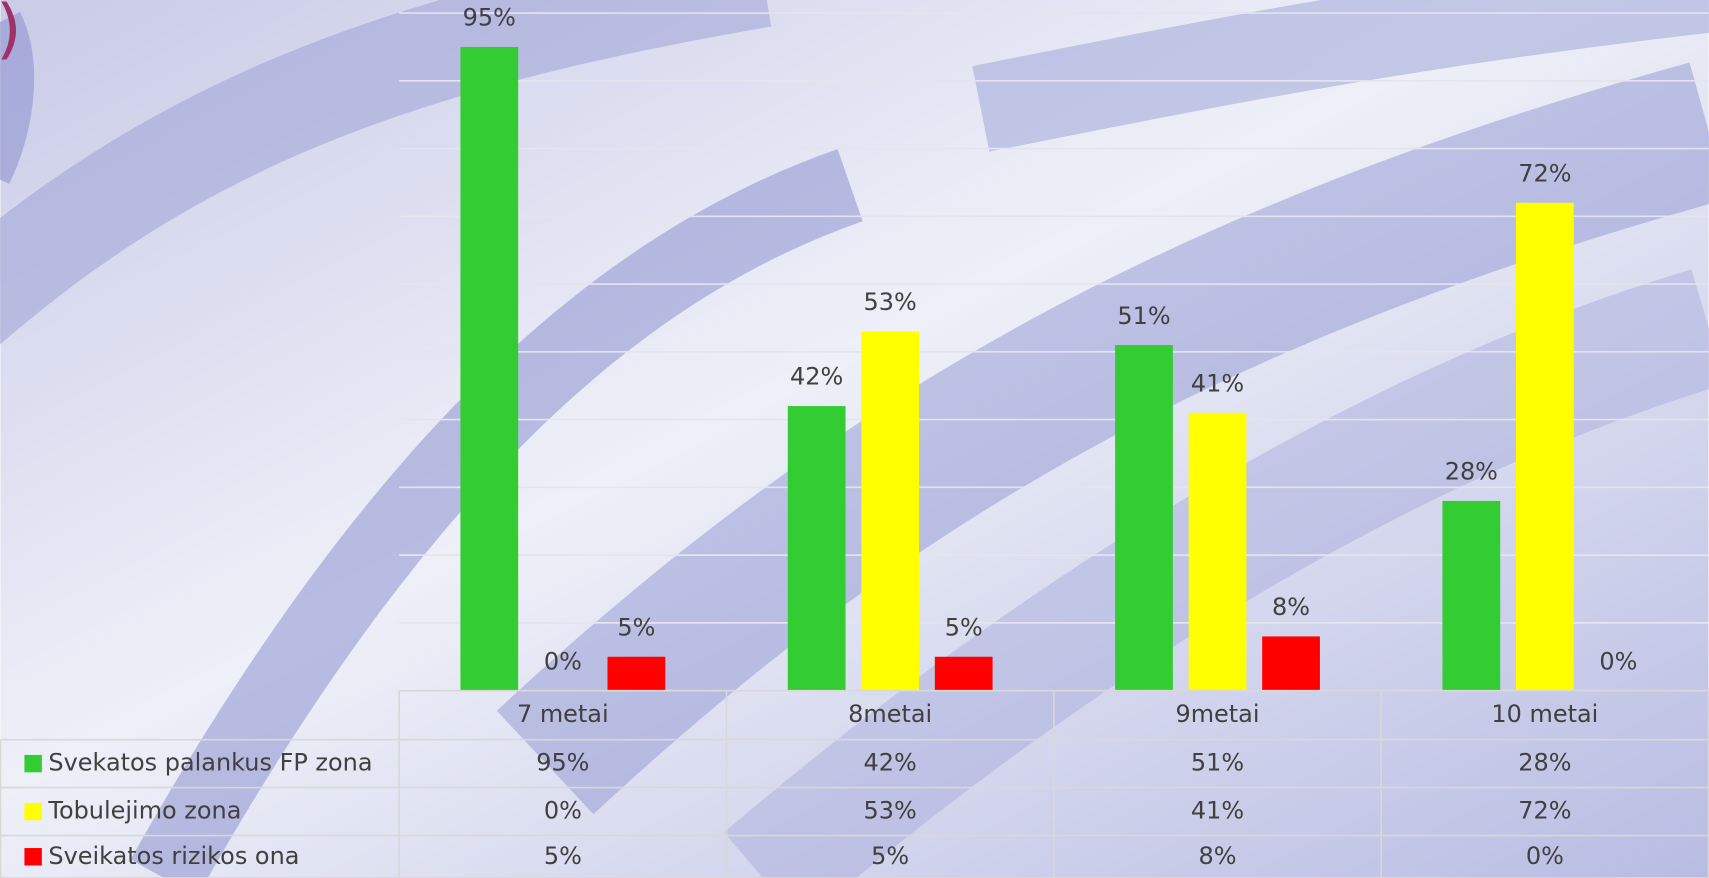 This screenshot has width=1709, height=878. Describe the element at coordinates (144, 811) in the screenshot. I see `legend-label: Tobulejimo zona` at that location.